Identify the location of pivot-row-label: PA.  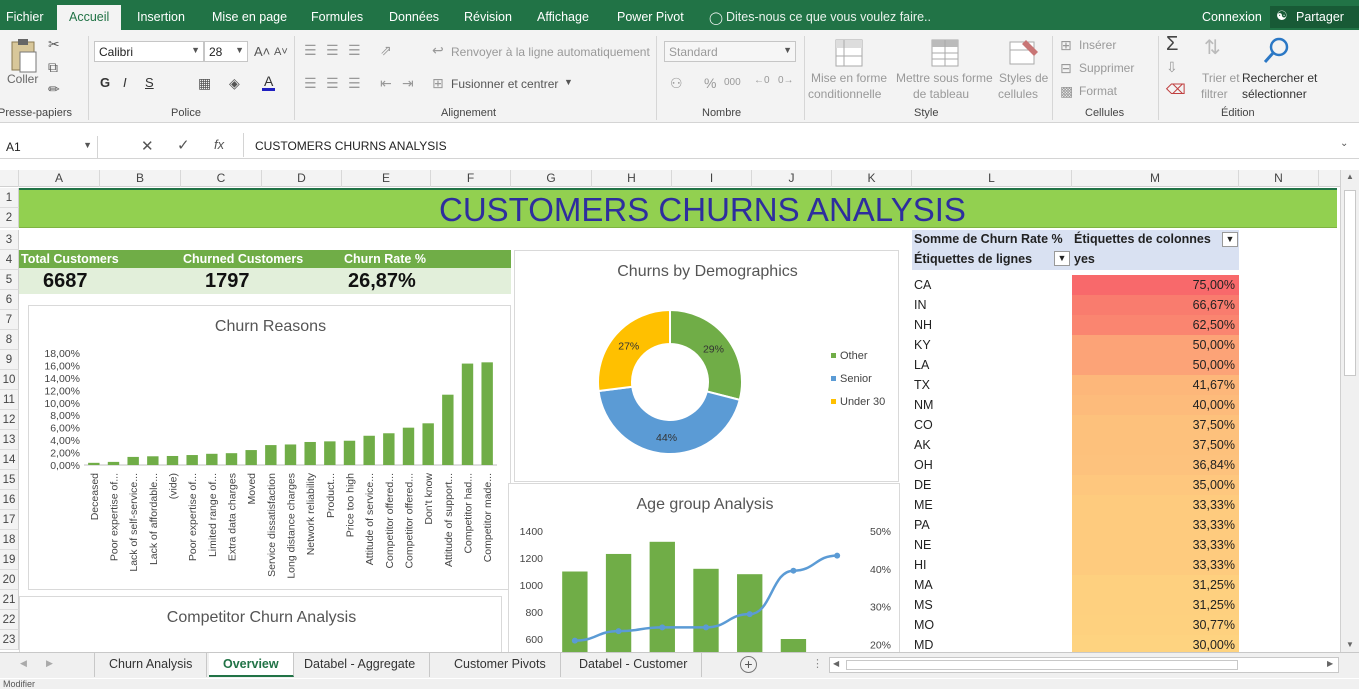
(922, 525).